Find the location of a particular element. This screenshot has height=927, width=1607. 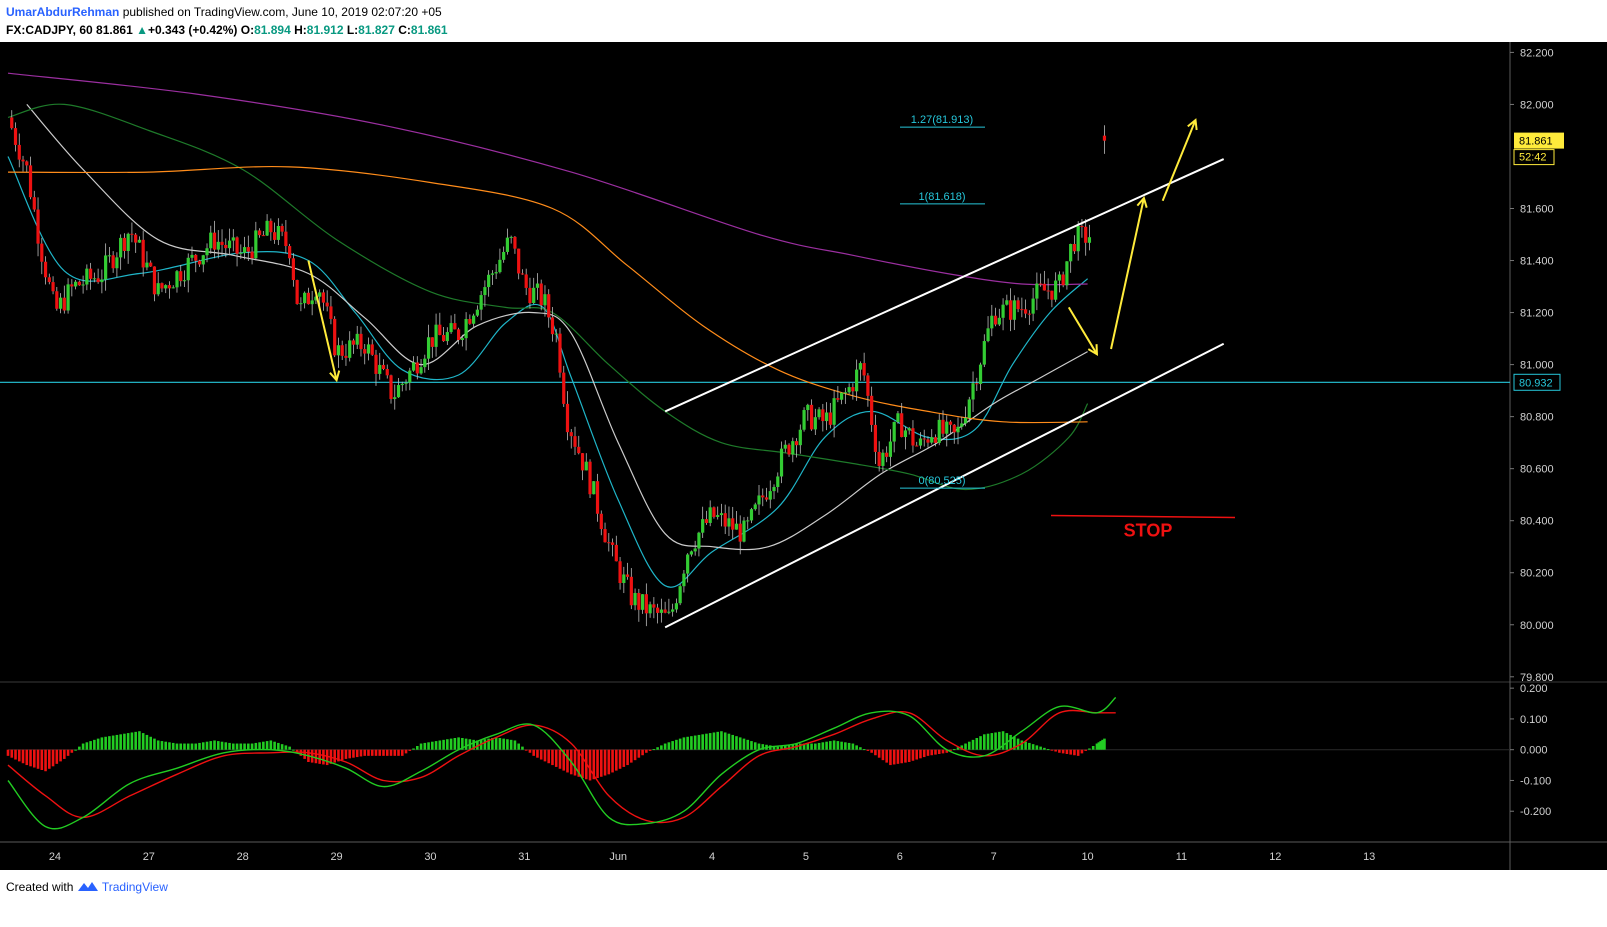

time-tick-label: 5 is located at coordinates (806, 857).